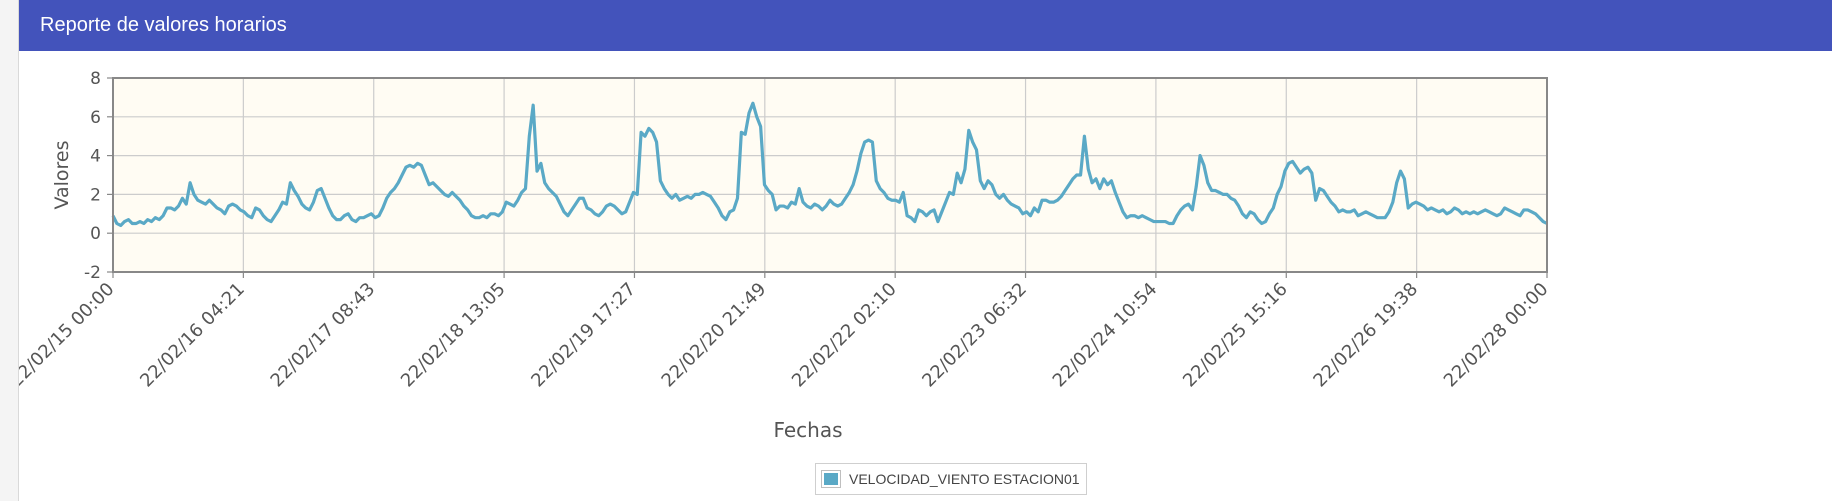 This screenshot has height=501, width=1832. I want to click on x-tick-label: 22/02/28 00:00, so click(1496, 335).